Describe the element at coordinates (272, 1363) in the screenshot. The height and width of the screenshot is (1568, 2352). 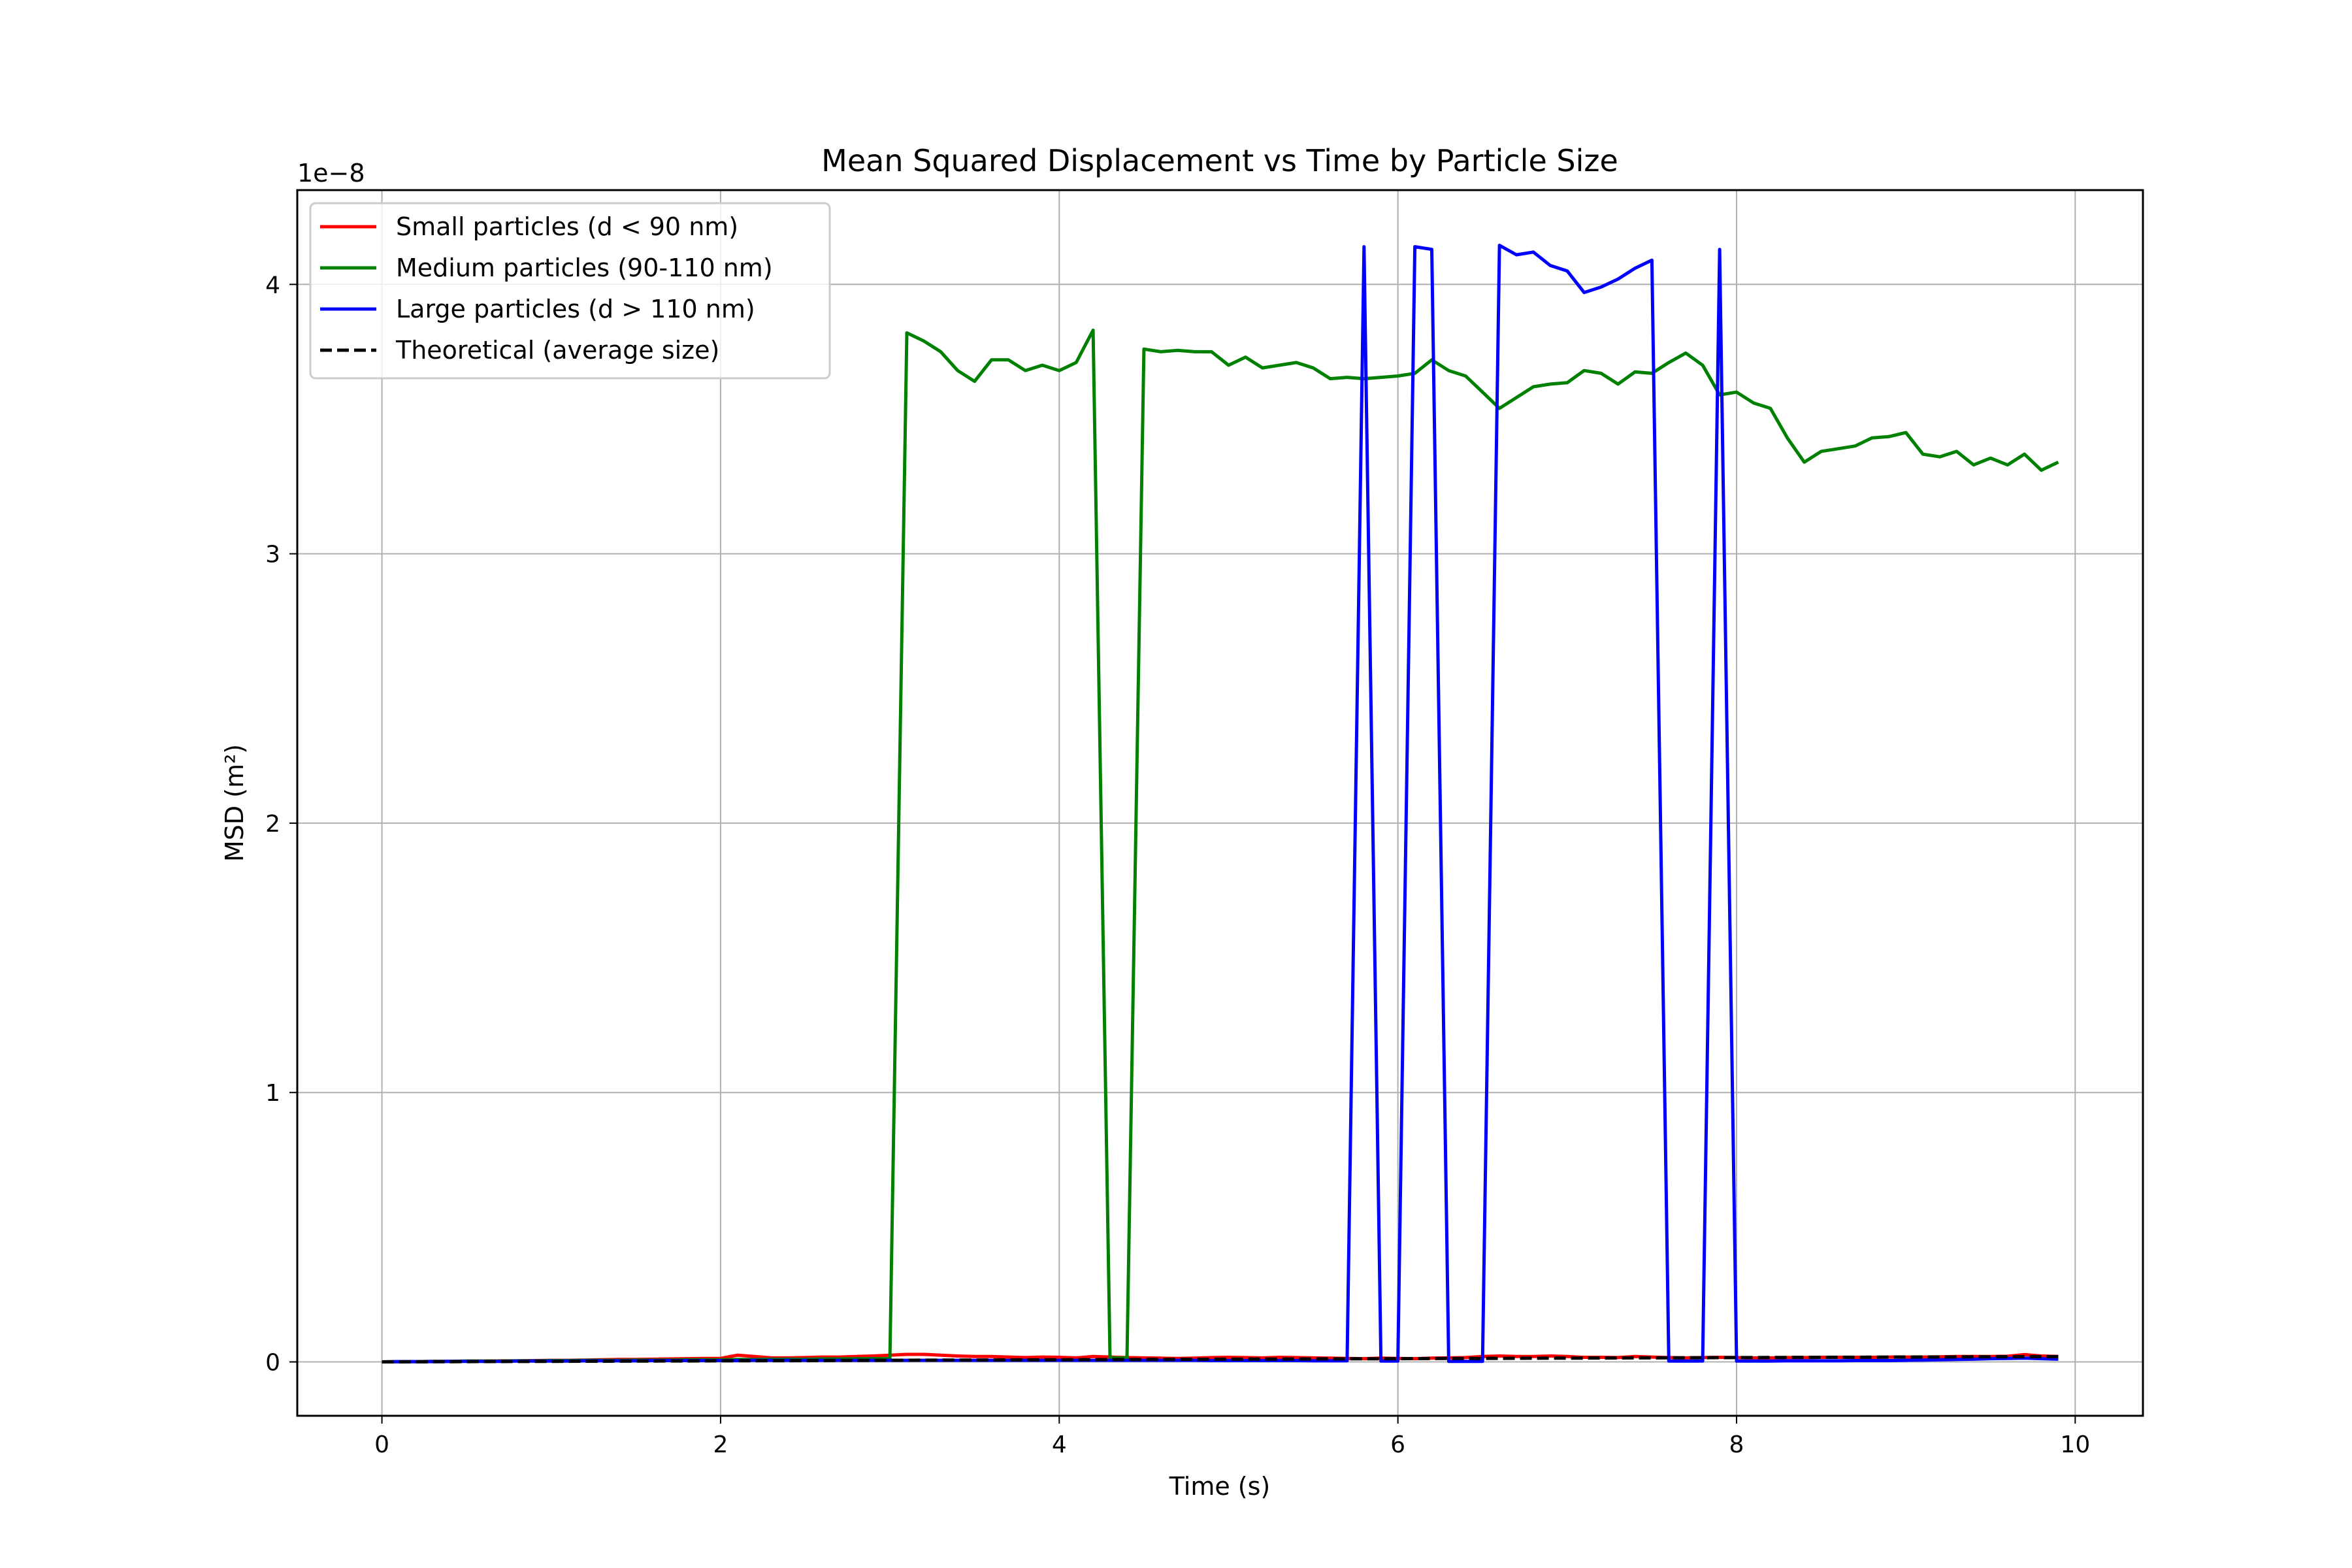
I see `y-tick-label: 0` at that location.